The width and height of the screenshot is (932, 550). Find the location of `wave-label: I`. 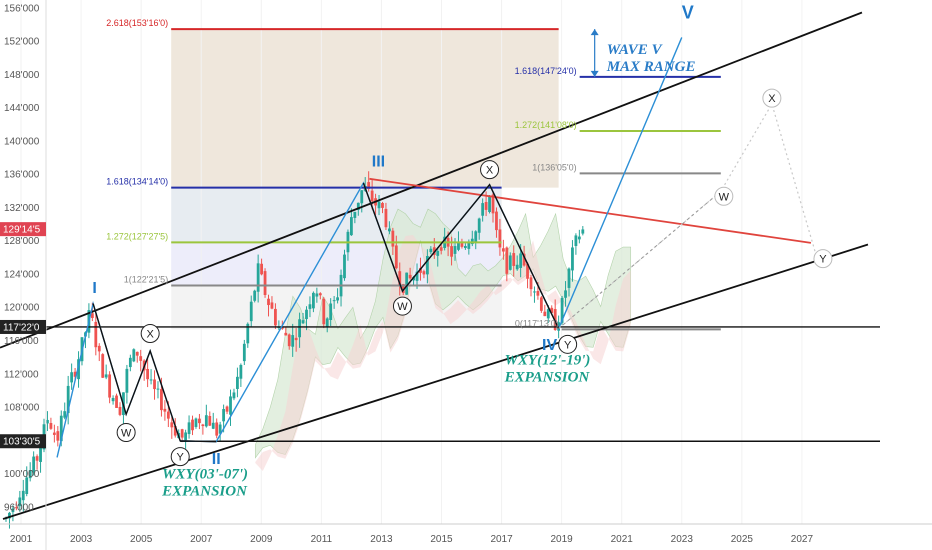

wave-label: I is located at coordinates (94, 288).